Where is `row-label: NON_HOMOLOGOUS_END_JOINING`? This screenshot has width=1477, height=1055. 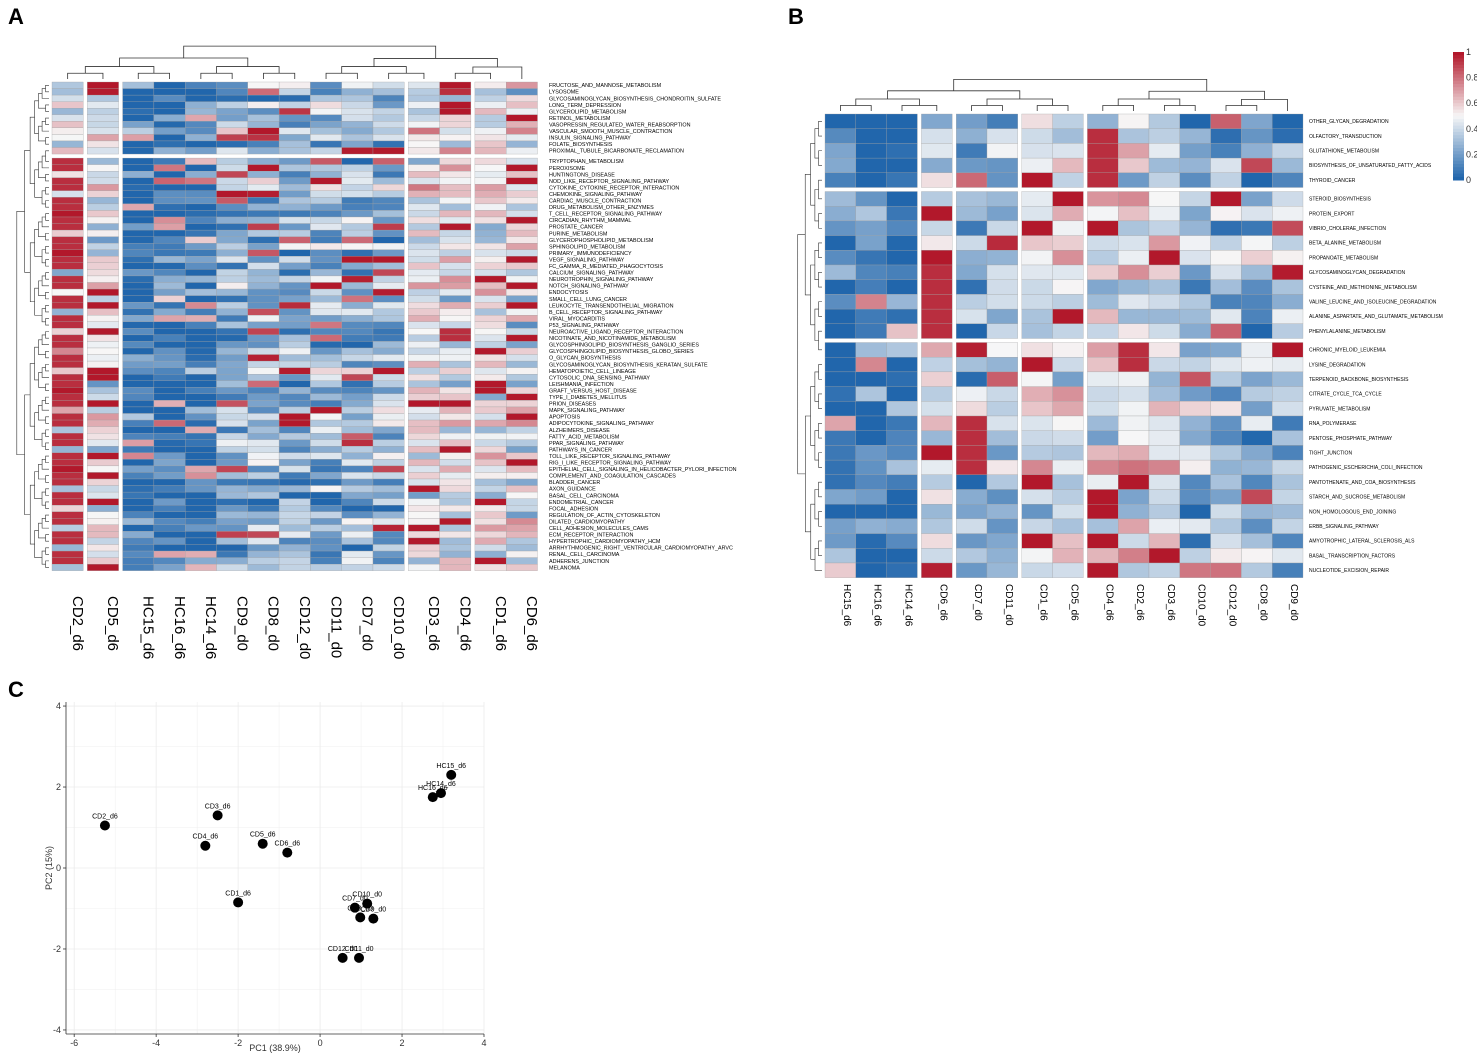 row-label: NON_HOMOLOGOUS_END_JOINING is located at coordinates (1352, 512).